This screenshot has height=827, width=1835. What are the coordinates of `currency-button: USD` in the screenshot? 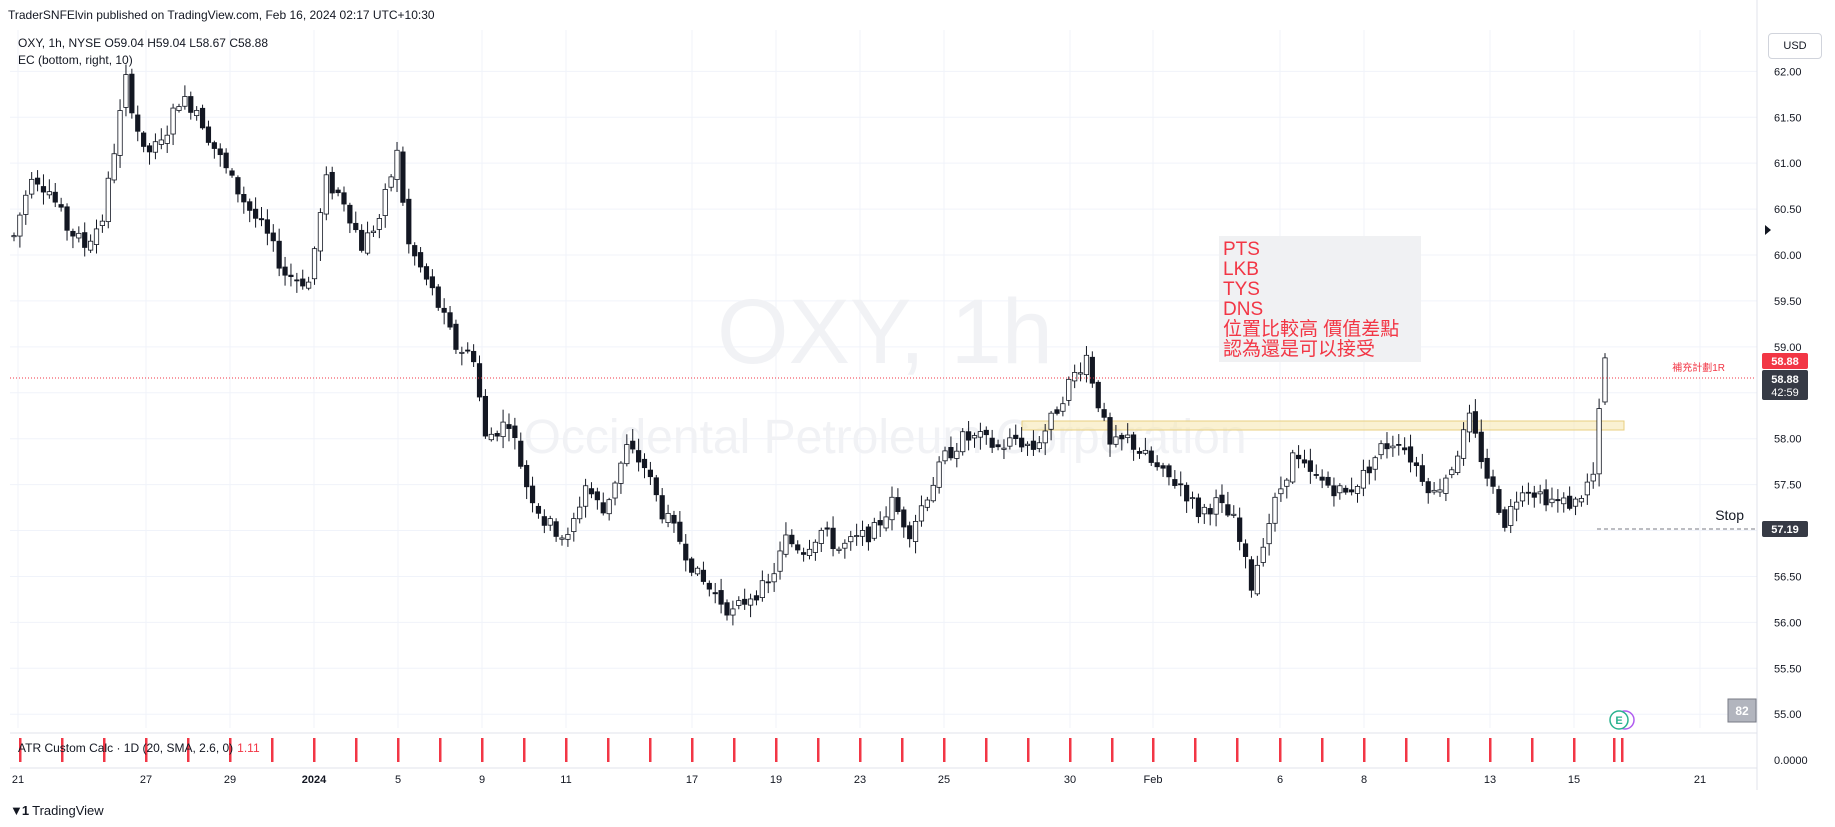 It's located at (1795, 46).